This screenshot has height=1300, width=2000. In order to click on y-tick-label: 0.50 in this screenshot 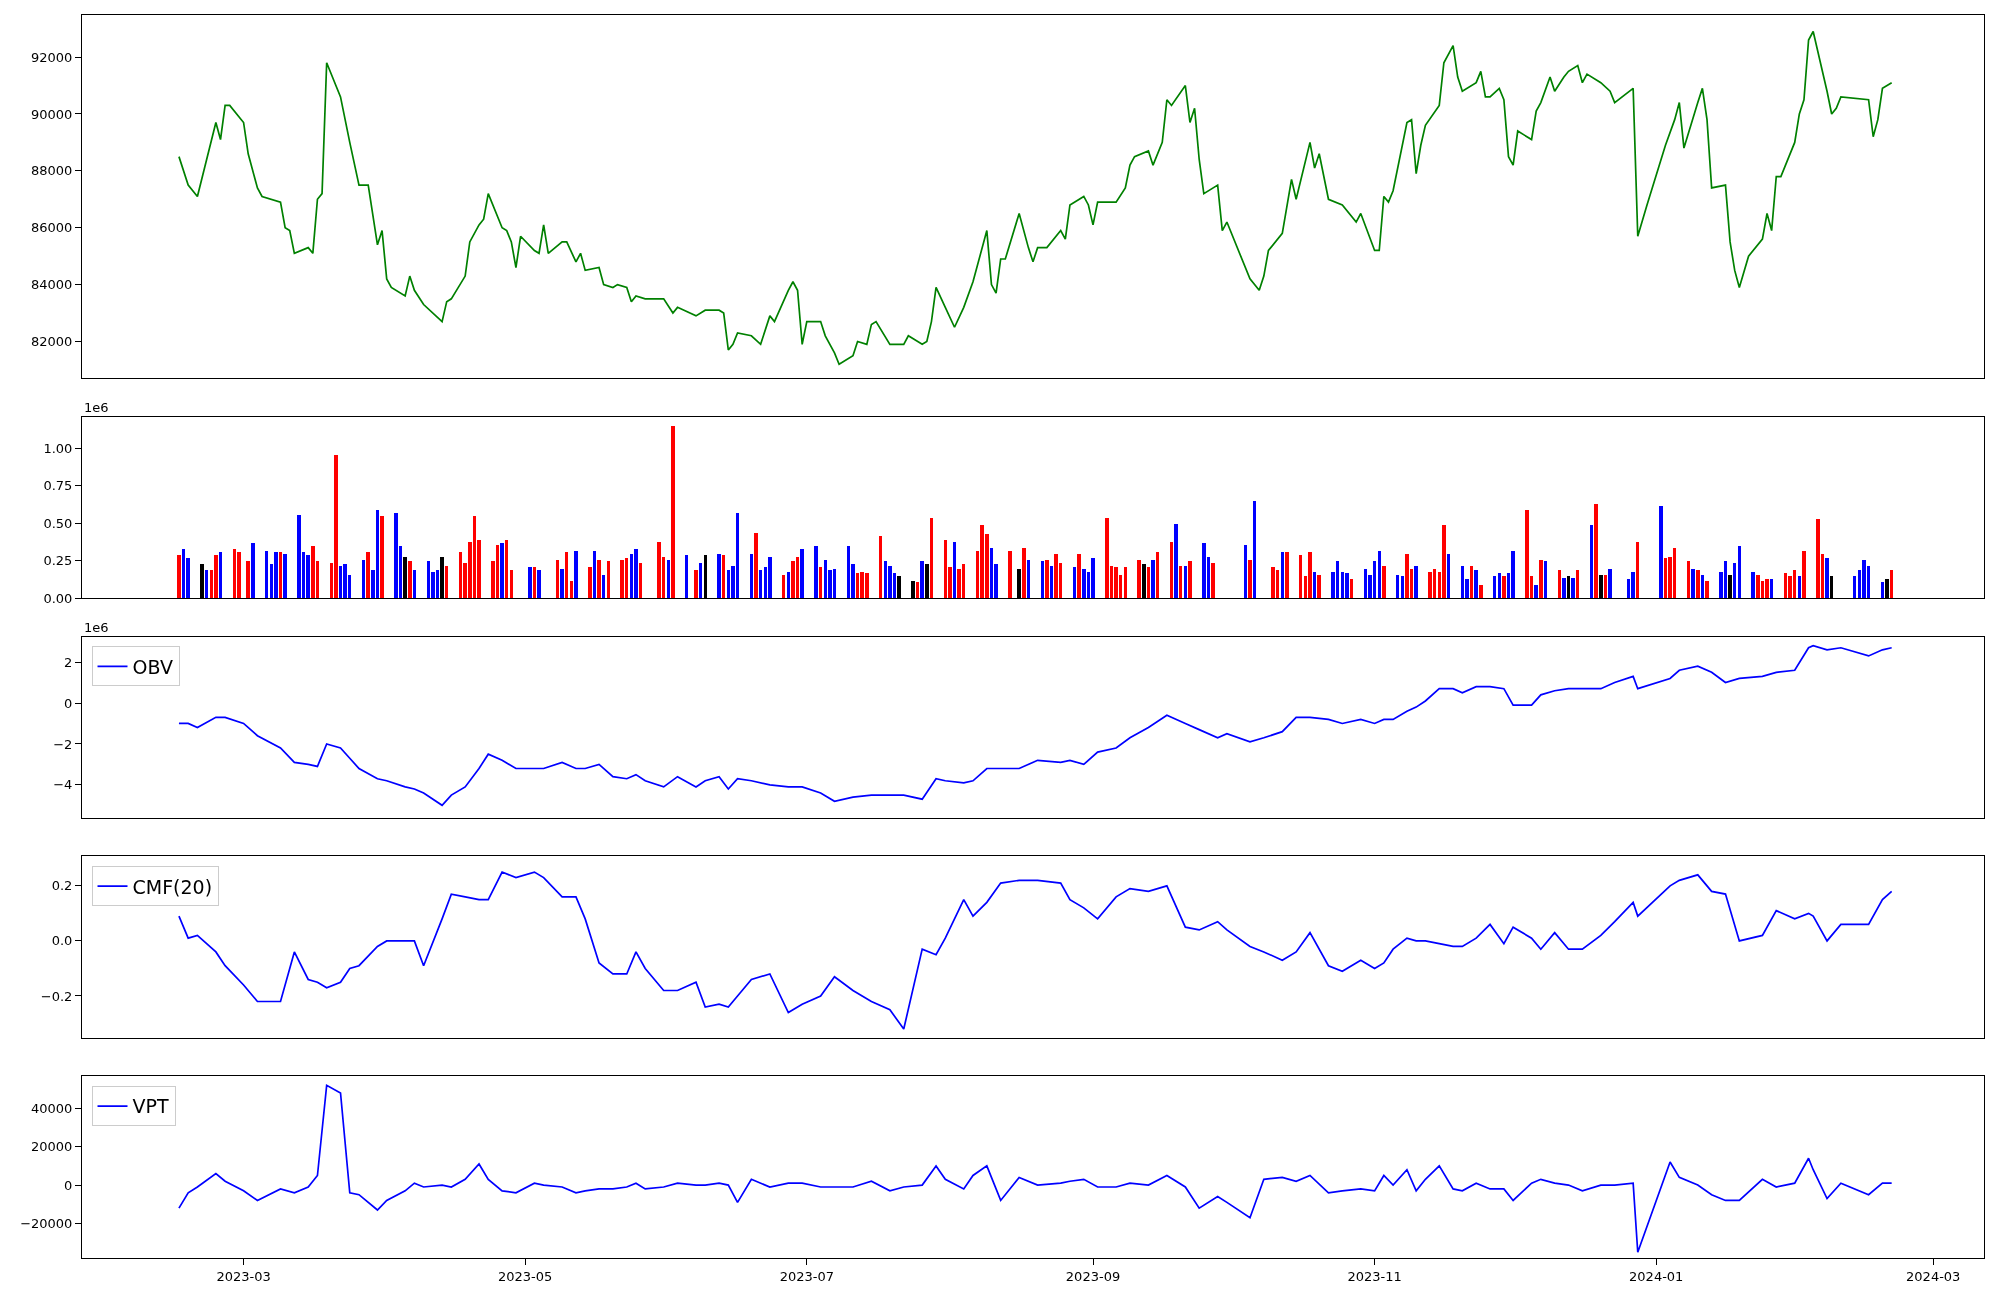, I will do `click(58, 523)`.